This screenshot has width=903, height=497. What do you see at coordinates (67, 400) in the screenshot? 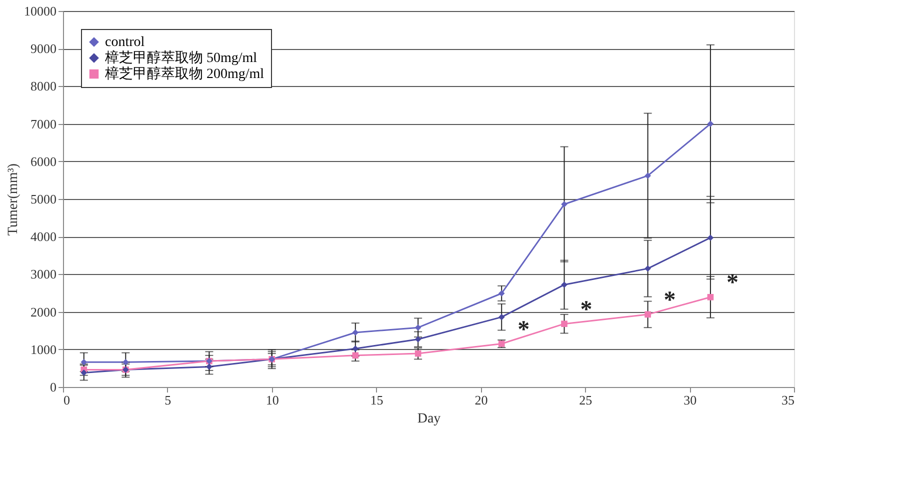
I see `x-tick-label: 0` at bounding box center [67, 400].